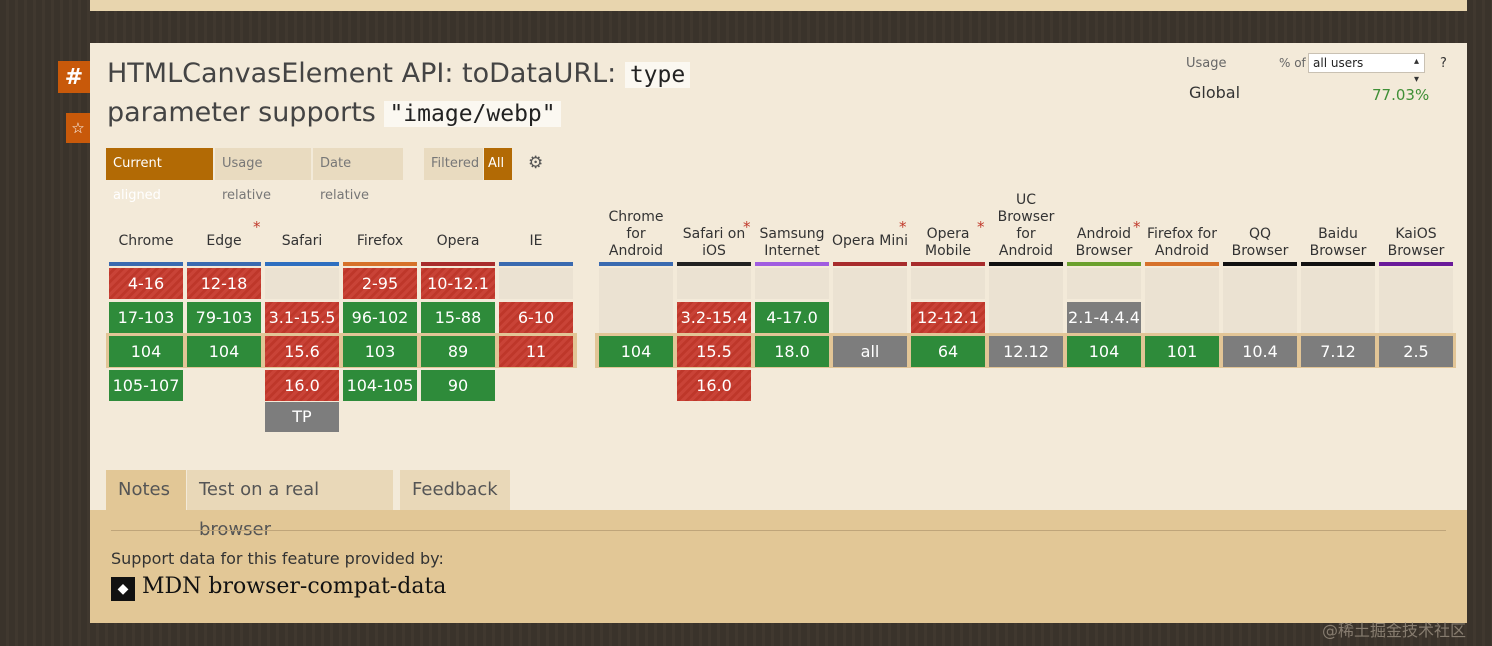  Describe the element at coordinates (1416, 230) in the screenshot. I see `header-kaios-browser: KaiOS Browser` at that location.